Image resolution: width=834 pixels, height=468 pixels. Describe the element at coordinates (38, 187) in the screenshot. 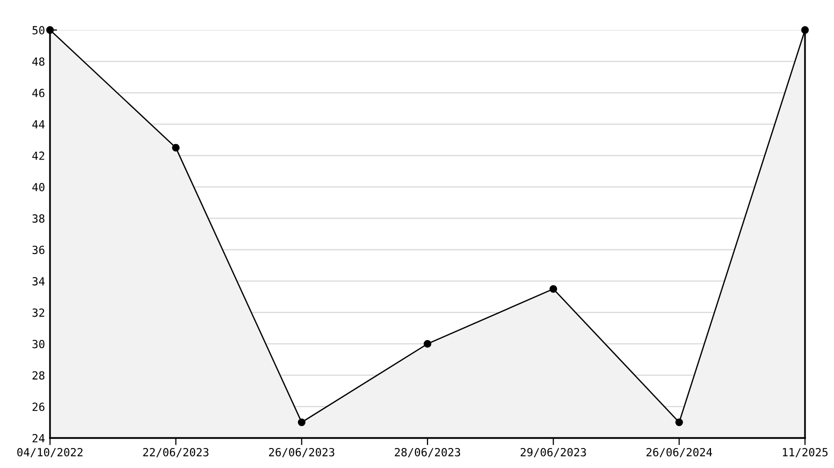

I see `y-tick-label: 40` at that location.